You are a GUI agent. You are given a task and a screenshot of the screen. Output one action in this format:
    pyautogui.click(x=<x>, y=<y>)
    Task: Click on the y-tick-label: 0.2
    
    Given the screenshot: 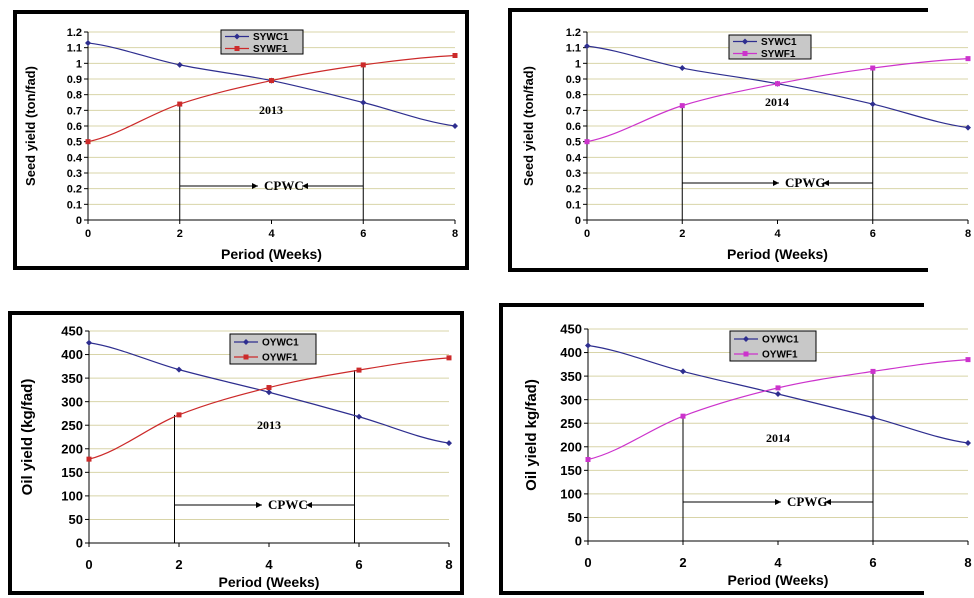 What is the action you would take?
    pyautogui.click(x=74, y=190)
    